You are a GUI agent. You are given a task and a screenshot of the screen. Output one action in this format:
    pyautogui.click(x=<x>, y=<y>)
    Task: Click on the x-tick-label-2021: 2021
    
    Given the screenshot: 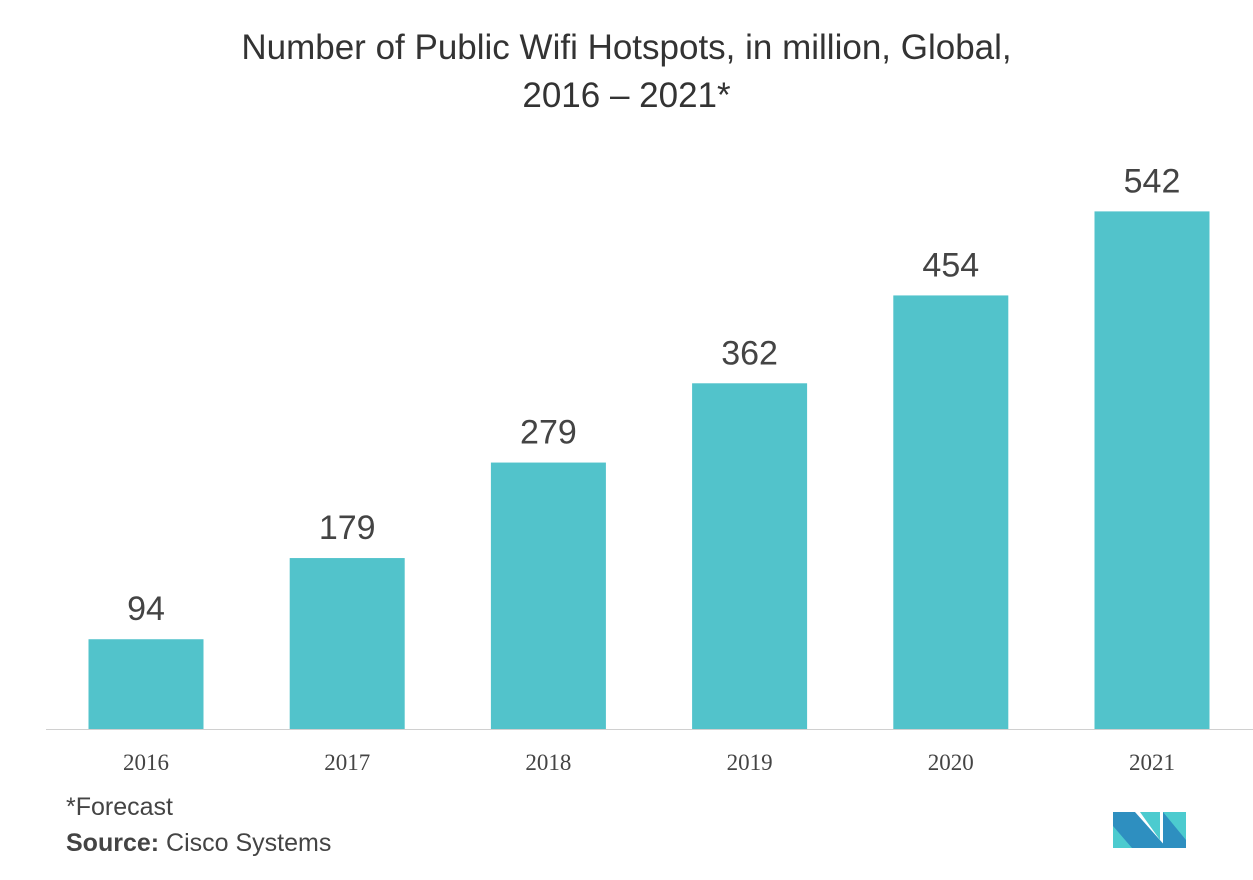 What is the action you would take?
    pyautogui.click(x=1152, y=762)
    